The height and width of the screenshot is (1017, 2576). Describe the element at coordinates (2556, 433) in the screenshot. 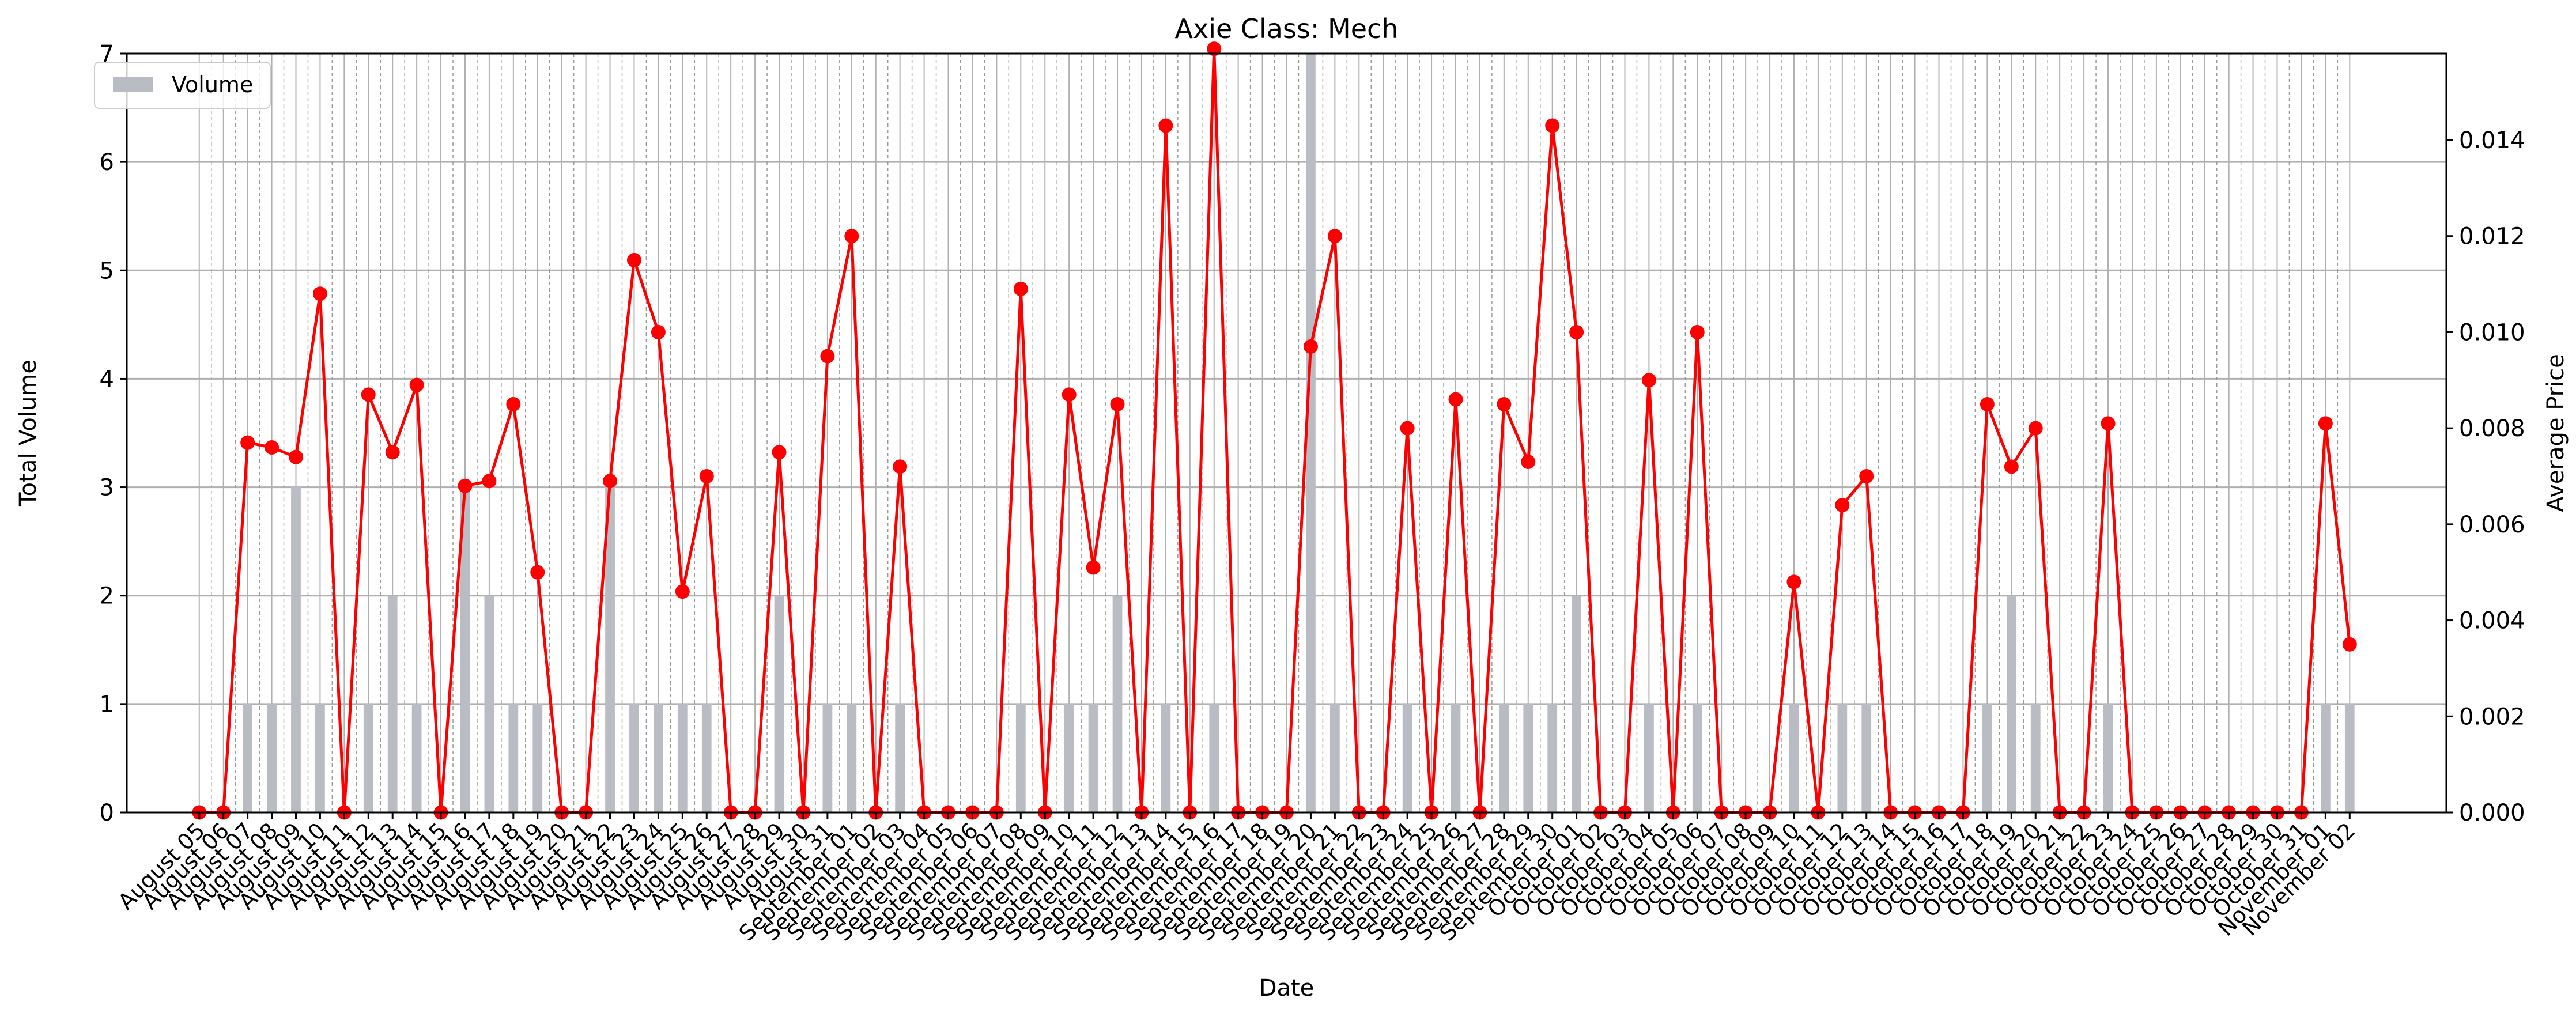

I see `y2-axis-label: Average Price` at that location.